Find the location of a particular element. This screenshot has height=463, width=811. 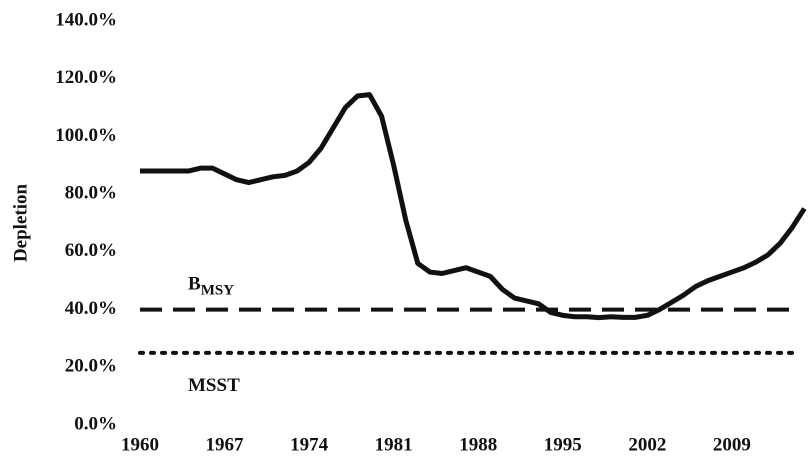

x-tick-label: 1988 is located at coordinates (478, 444).